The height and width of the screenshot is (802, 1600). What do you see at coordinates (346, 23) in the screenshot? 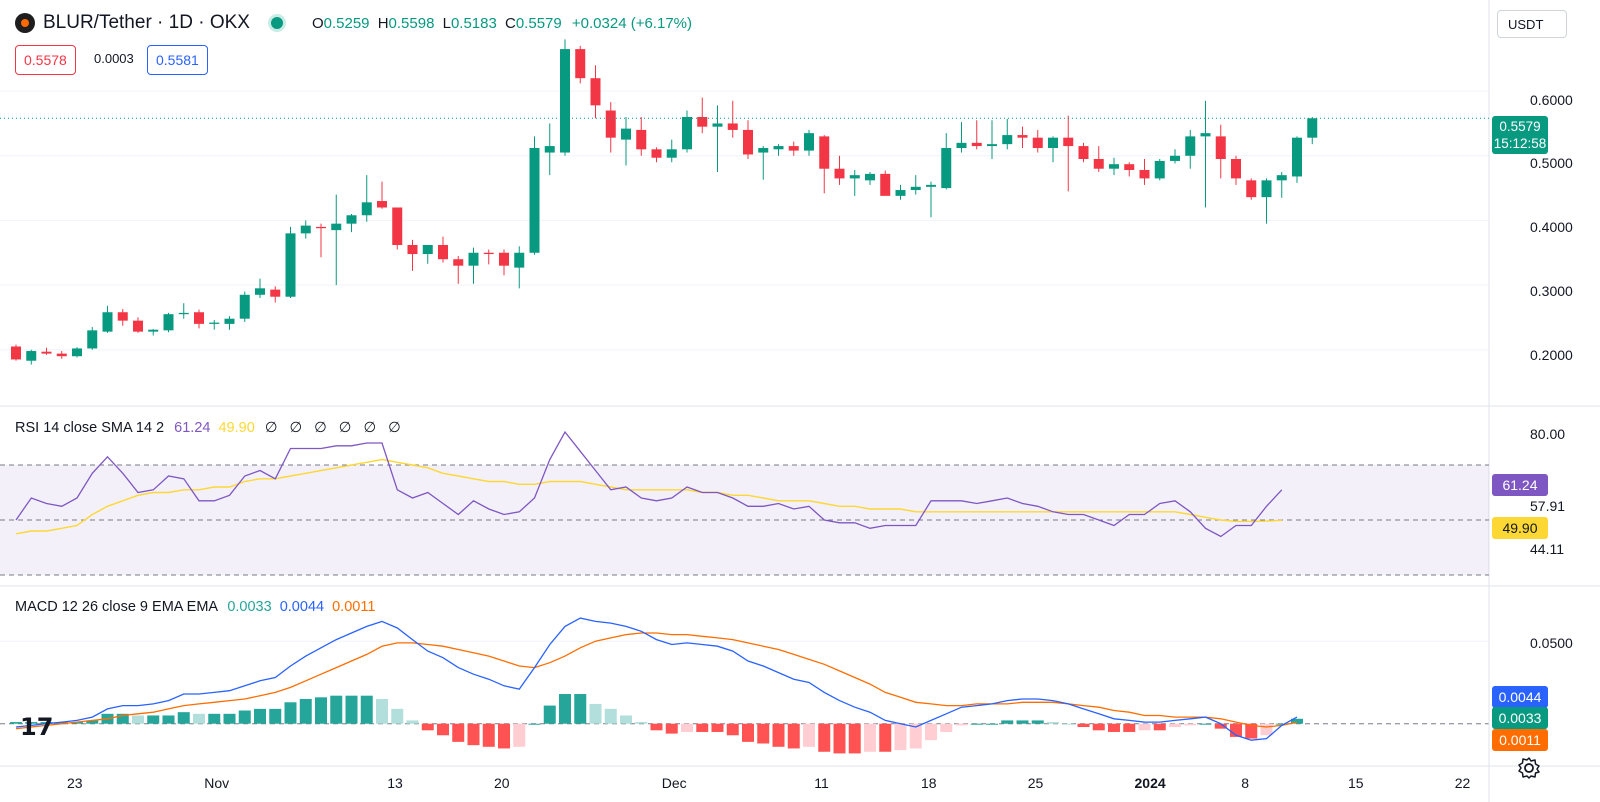
I see `open-value: 0.5259` at bounding box center [346, 23].